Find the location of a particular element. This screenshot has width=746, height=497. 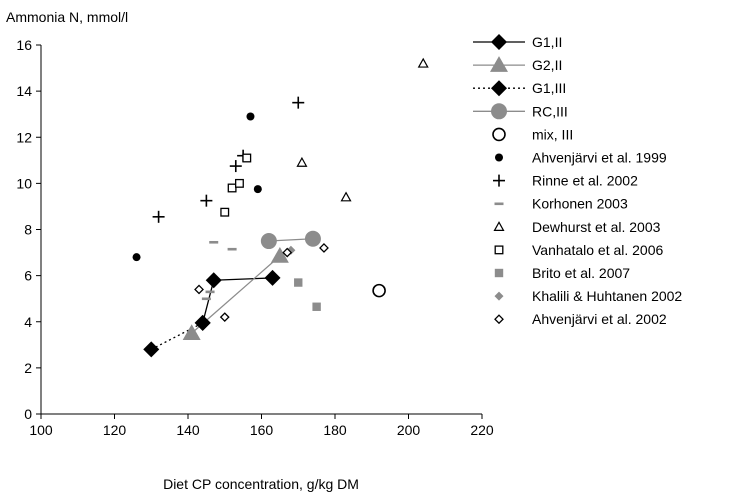

legend-entry-g1-ii: G1,II is located at coordinates (517, 42).